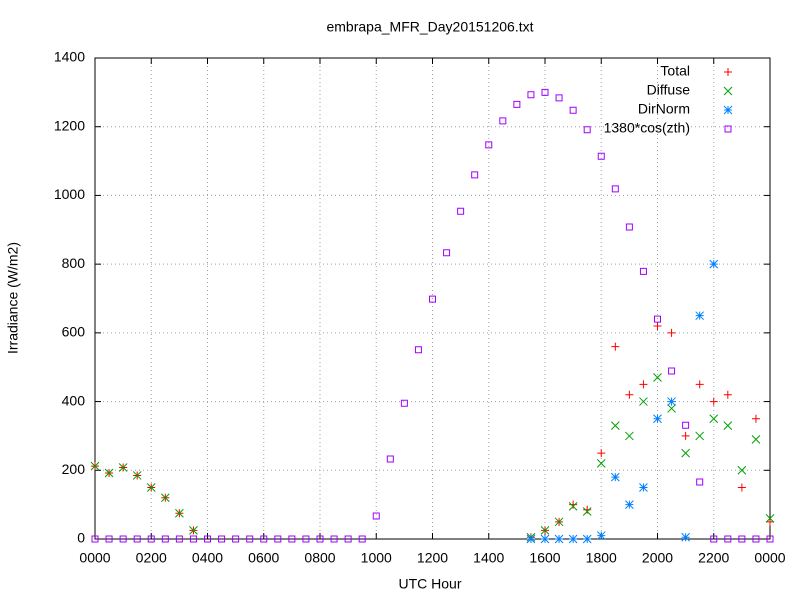  Describe the element at coordinates (74, 400) in the screenshot. I see `y-tick-label: 400` at that location.